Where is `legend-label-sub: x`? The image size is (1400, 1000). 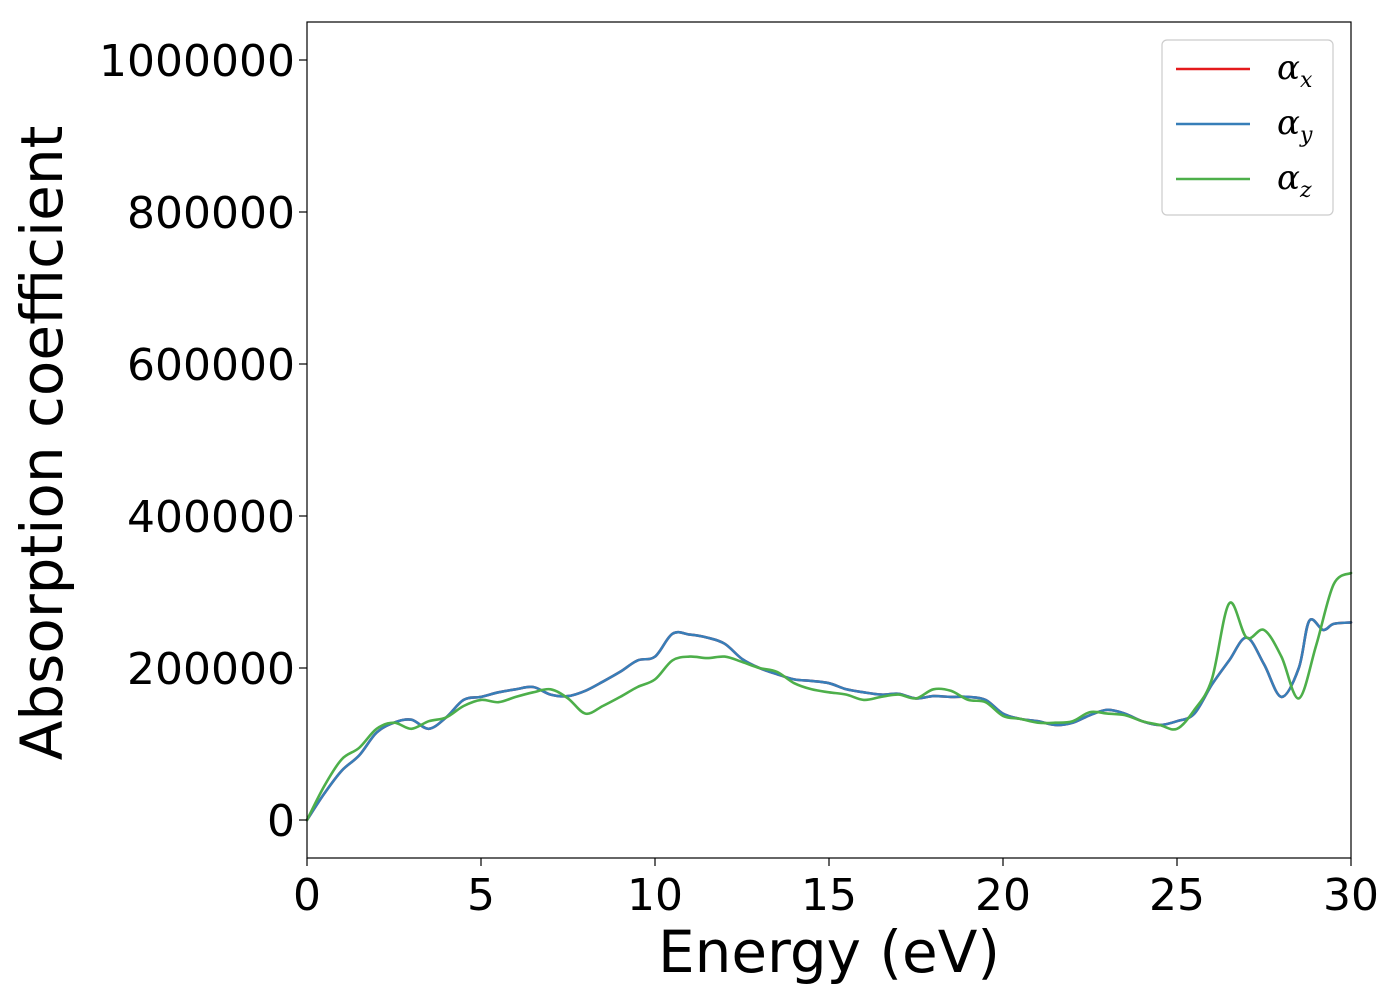
legend-label-sub: x is located at coordinates (1306, 80).